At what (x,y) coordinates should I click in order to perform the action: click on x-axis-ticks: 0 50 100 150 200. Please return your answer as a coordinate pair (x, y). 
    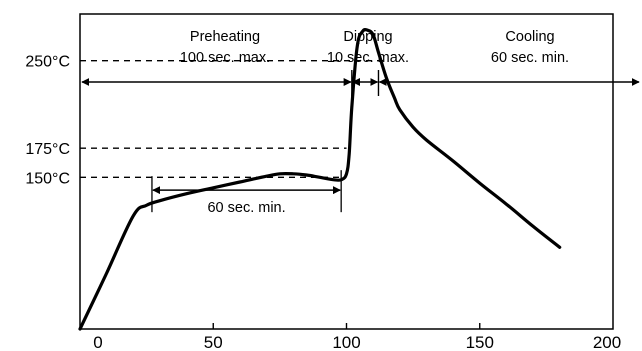
    Looking at the image, I should click on (357, 337).